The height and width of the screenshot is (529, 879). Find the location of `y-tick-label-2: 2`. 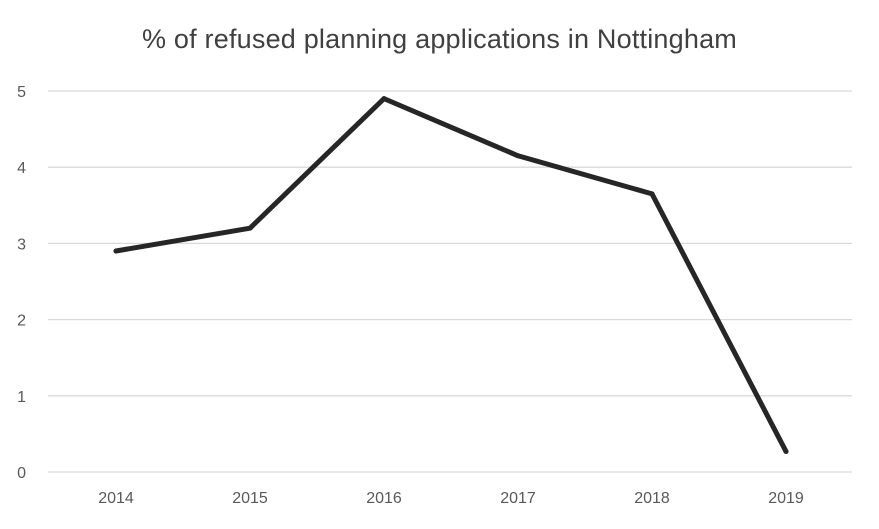

y-tick-label-2: 2 is located at coordinates (21, 321).